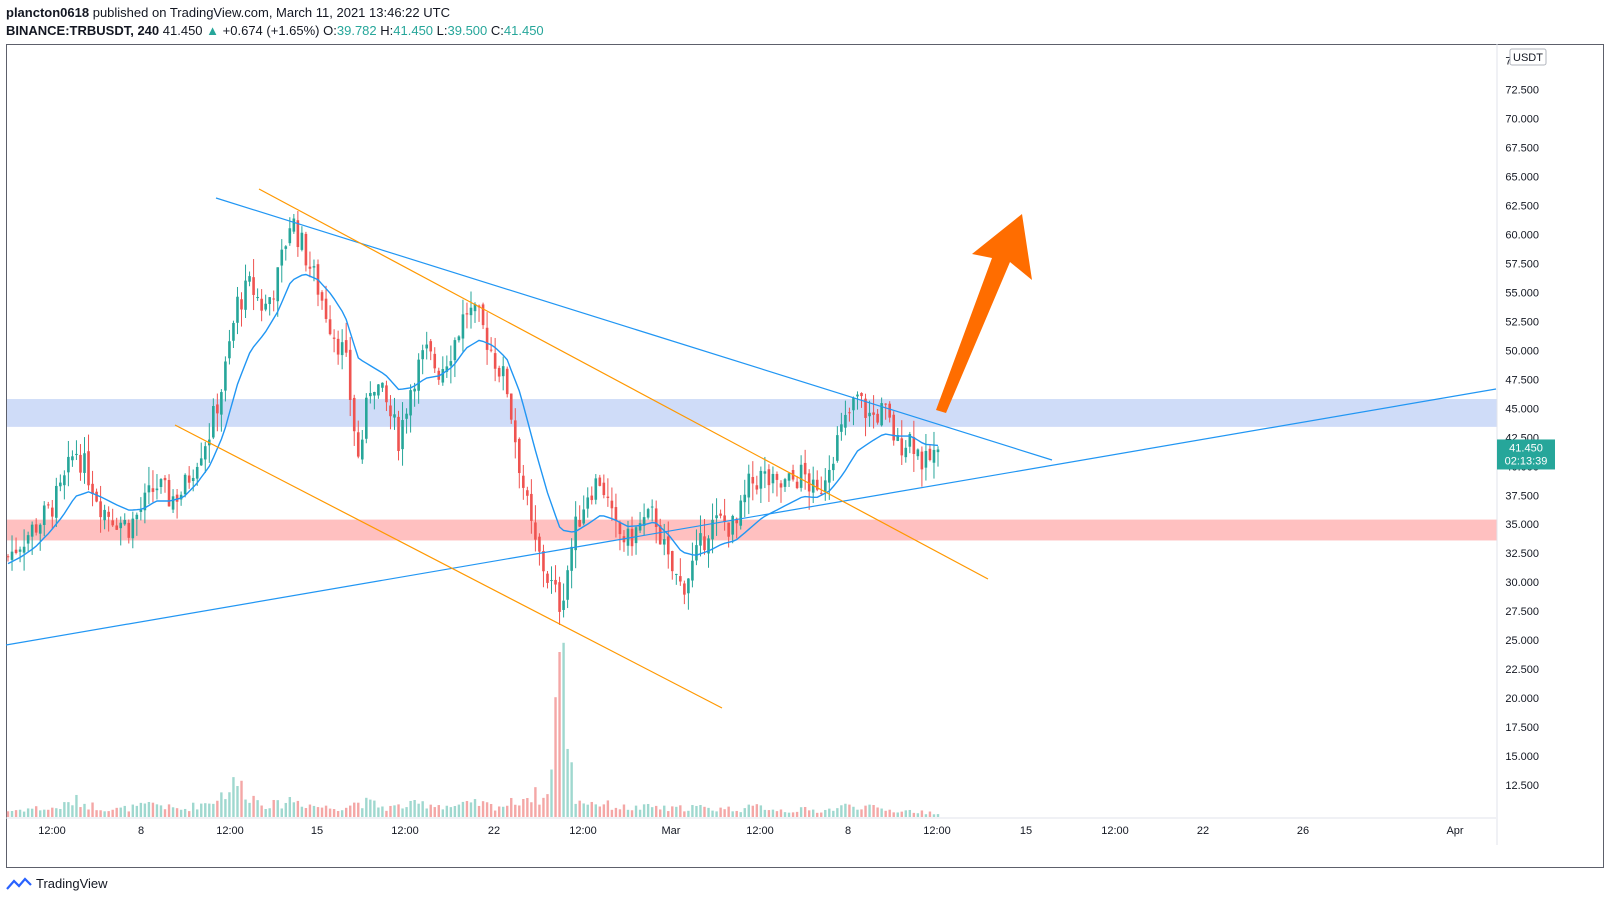 This screenshot has height=904, width=1610. Describe the element at coordinates (141, 831) in the screenshot. I see `time-tick-label: 8` at that location.